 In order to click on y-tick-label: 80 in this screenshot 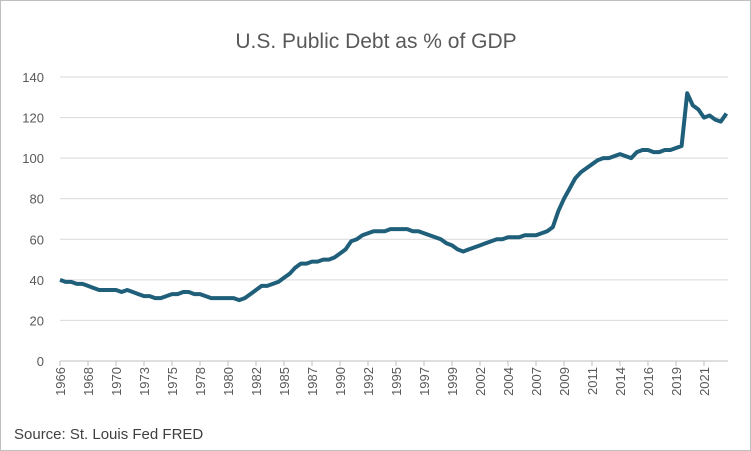, I will do `click(37, 199)`.